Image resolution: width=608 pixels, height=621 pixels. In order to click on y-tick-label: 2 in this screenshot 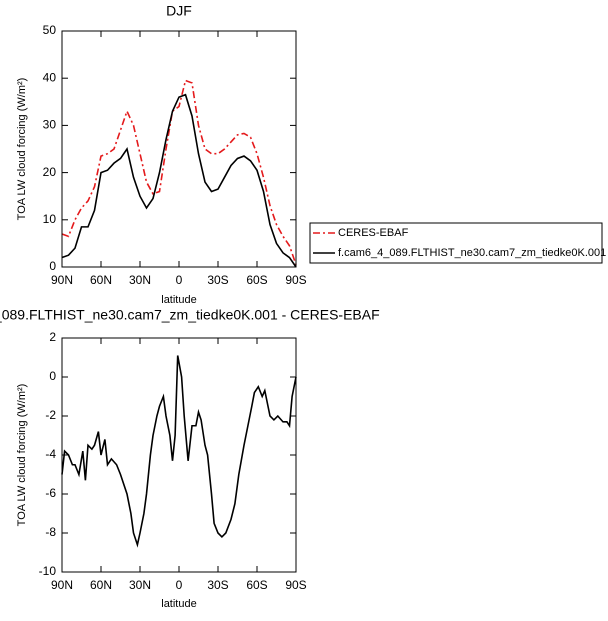, I will do `click(52, 337)`.